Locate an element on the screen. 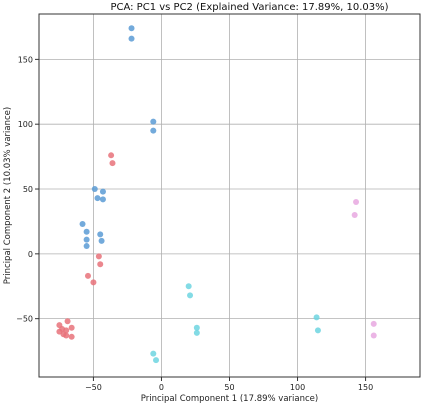 The width and height of the screenshot is (421, 405). x-tick-label: 150 is located at coordinates (365, 387).